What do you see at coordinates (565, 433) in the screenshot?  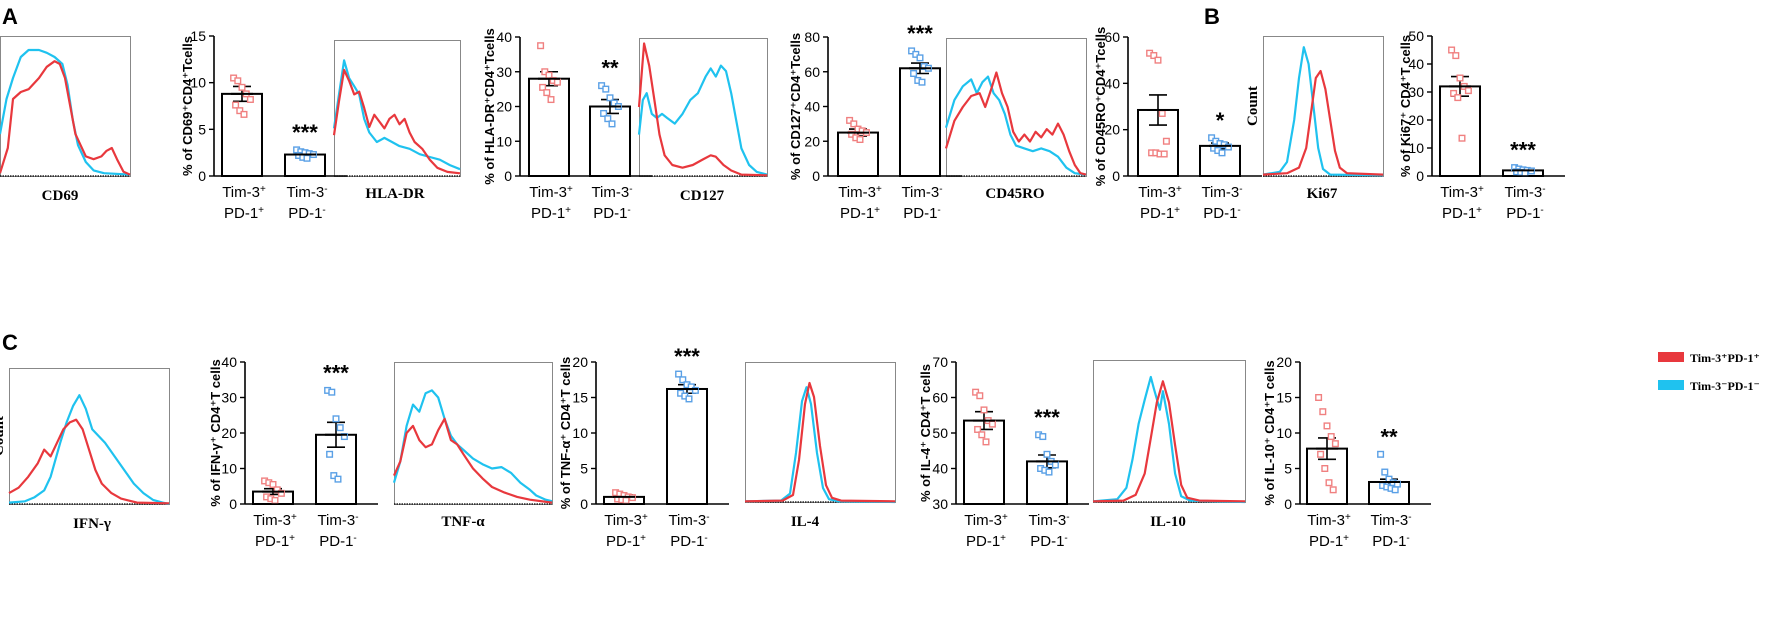 I see `y-axis-title: % of TNF-α⁺ CD4⁺T cells` at bounding box center [565, 433].